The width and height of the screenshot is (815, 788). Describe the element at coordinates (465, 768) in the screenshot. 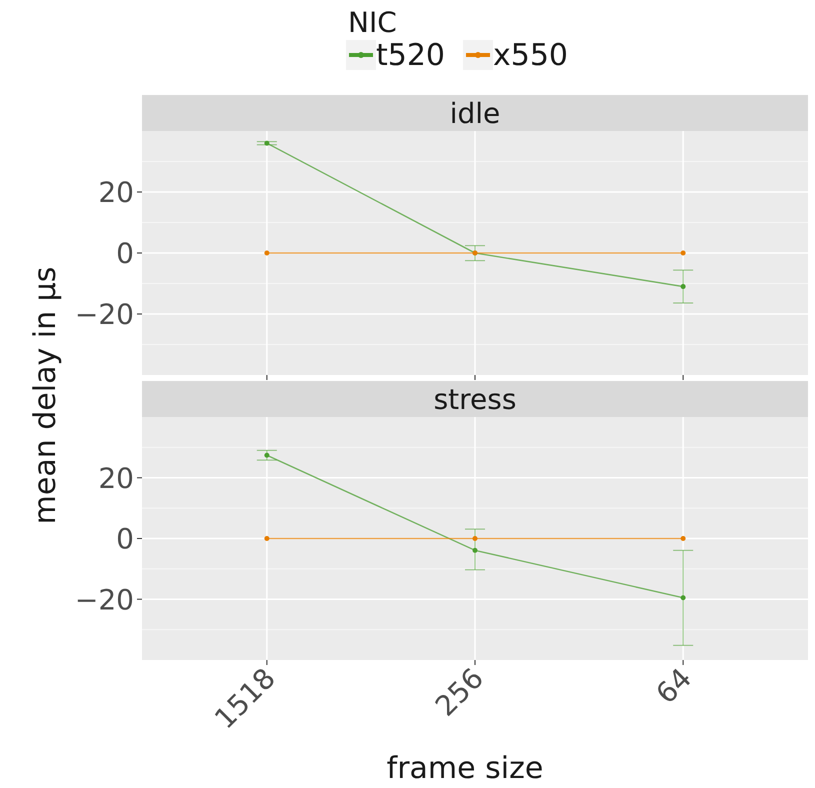

I see `x-axis-title: frame size` at that location.